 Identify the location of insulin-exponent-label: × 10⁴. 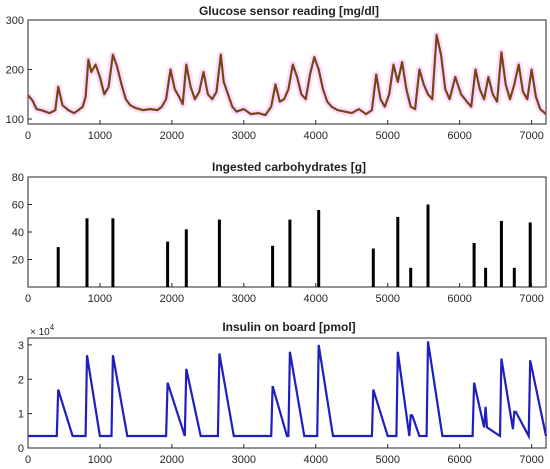
(42, 330).